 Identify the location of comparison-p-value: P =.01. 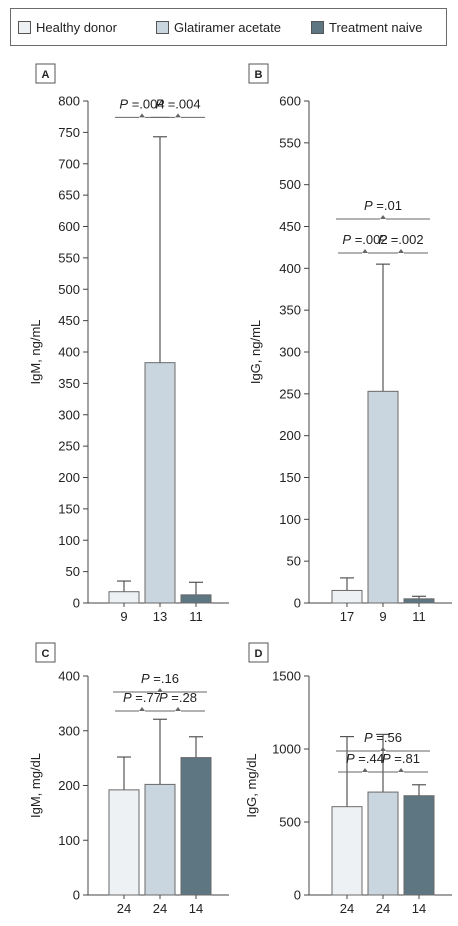
(383, 205).